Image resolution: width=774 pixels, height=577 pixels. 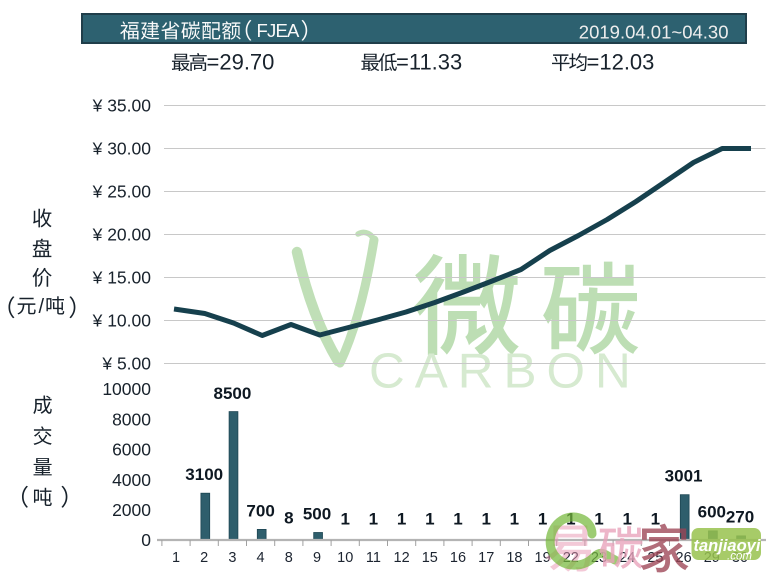 What do you see at coordinates (373, 558) in the screenshot?
I see `svg-text: 11` at bounding box center [373, 558].